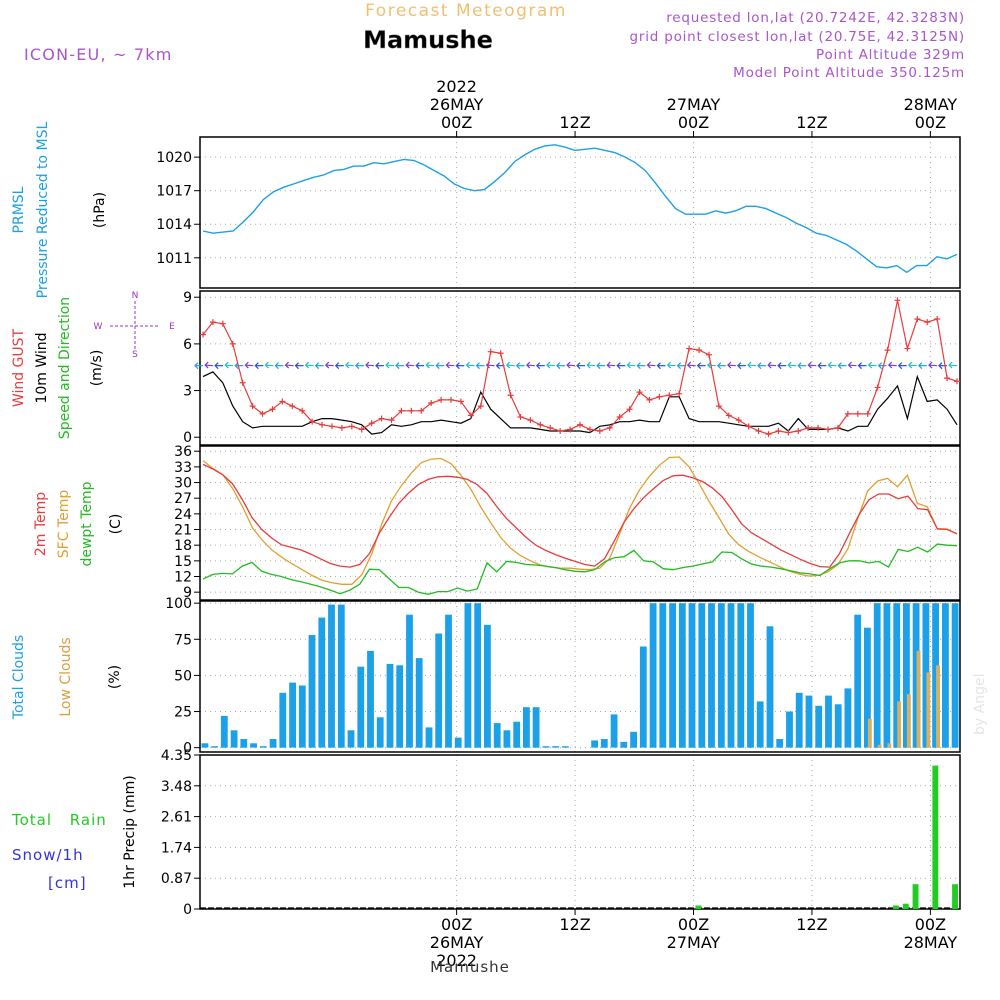 This screenshot has height=1000, width=1000. What do you see at coordinates (59, 820) in the screenshot?
I see `total-rain-label: Total Rain` at bounding box center [59, 820].